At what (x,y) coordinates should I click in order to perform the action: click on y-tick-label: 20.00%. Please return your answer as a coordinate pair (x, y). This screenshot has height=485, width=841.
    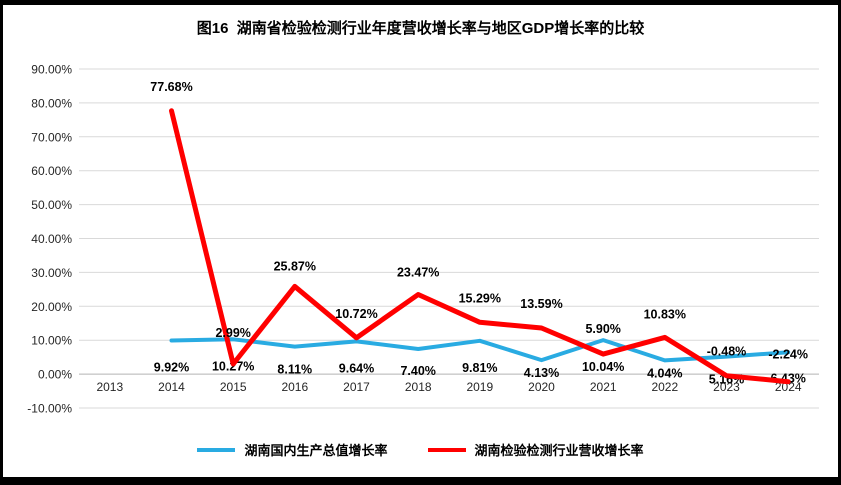
    Looking at the image, I should click on (51, 307).